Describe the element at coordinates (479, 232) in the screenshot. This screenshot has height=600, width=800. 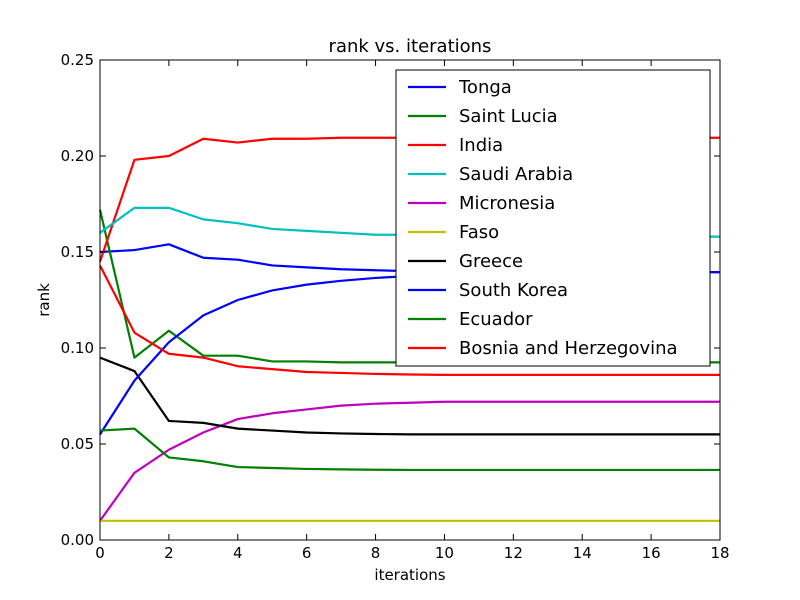
I see `legend-label-5: Faso` at that location.